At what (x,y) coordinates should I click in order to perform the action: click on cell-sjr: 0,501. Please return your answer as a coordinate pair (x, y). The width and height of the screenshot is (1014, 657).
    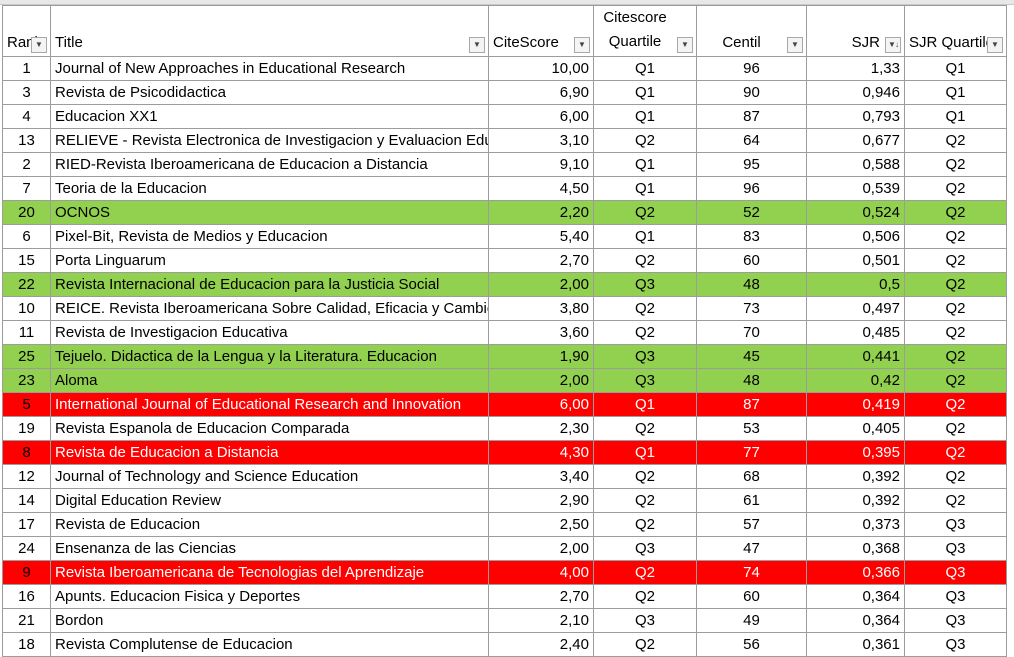
    Looking at the image, I should click on (855, 260).